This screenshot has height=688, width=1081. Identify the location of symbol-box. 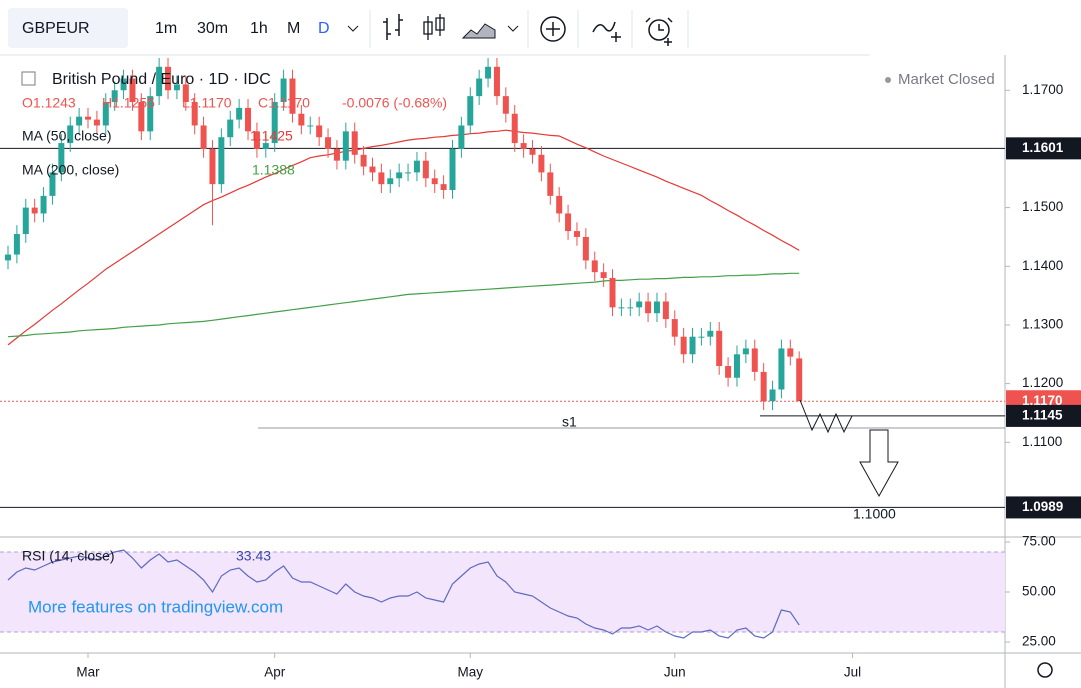
(68, 28).